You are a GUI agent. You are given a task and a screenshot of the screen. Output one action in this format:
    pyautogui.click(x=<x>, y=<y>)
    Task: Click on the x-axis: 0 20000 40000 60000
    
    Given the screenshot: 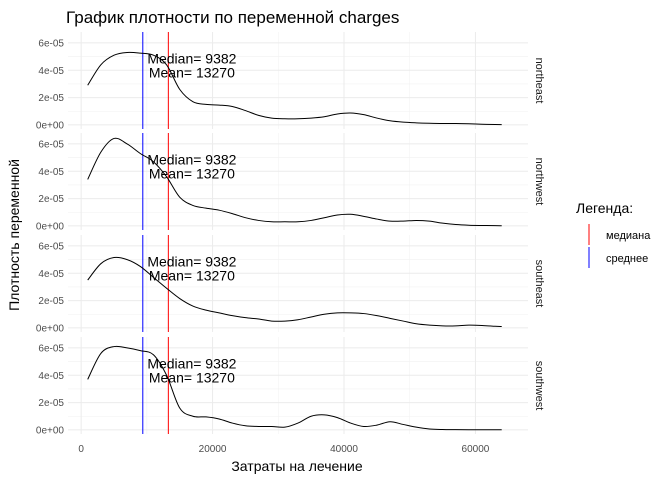 What is the action you would take?
    pyautogui.click(x=283, y=449)
    